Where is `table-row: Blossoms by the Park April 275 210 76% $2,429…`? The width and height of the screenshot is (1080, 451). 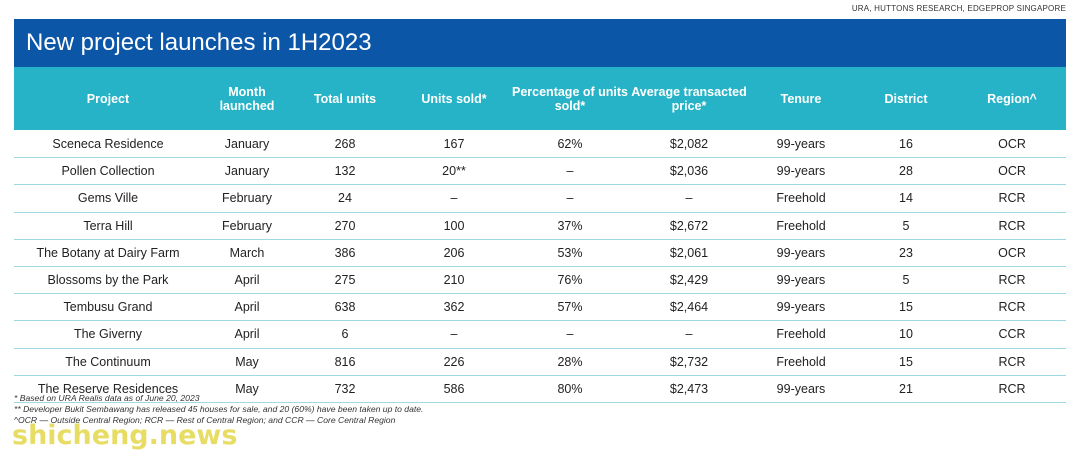
table-row: Blossoms by the Park April 275 210 76% $2,429… is located at coordinates (540, 281).